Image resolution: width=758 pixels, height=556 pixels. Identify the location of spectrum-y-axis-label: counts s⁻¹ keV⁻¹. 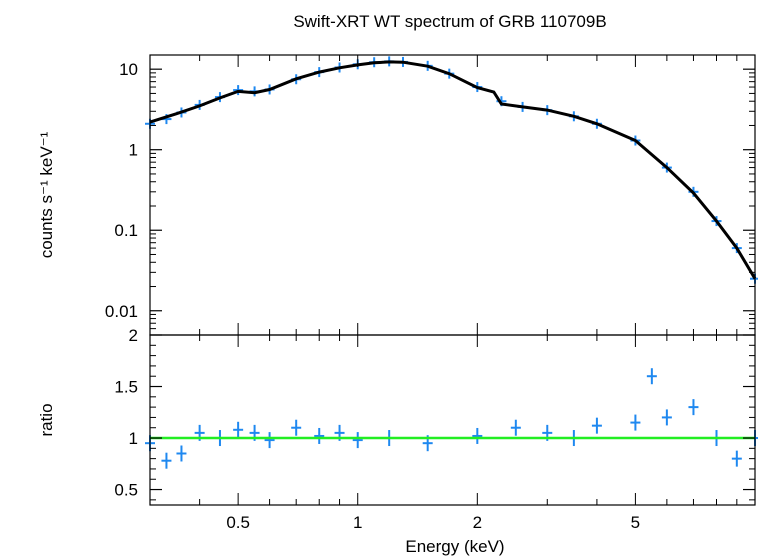
(46, 194).